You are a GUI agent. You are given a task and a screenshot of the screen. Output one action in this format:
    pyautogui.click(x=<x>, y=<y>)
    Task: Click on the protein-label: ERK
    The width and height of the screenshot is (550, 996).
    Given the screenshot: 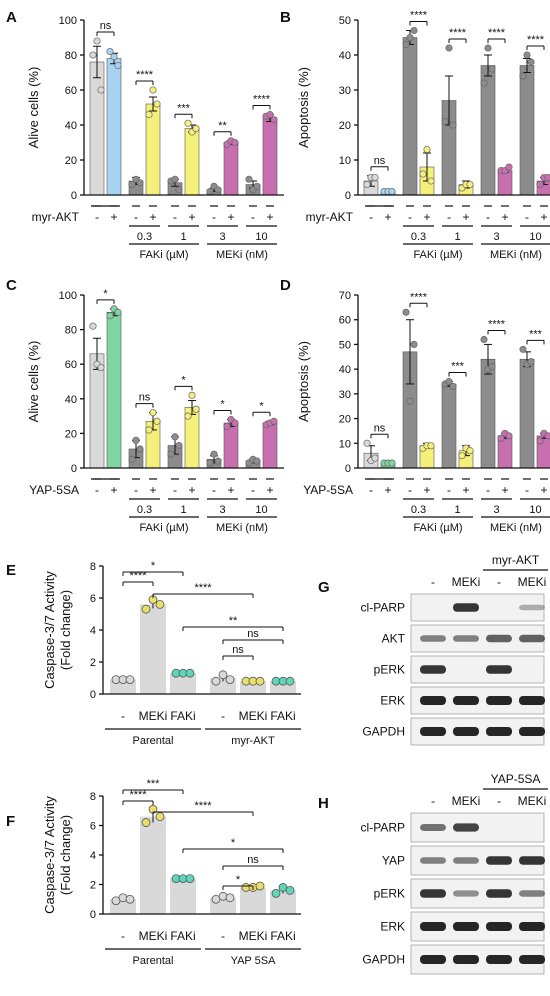 What is the action you would take?
    pyautogui.click(x=392, y=927)
    